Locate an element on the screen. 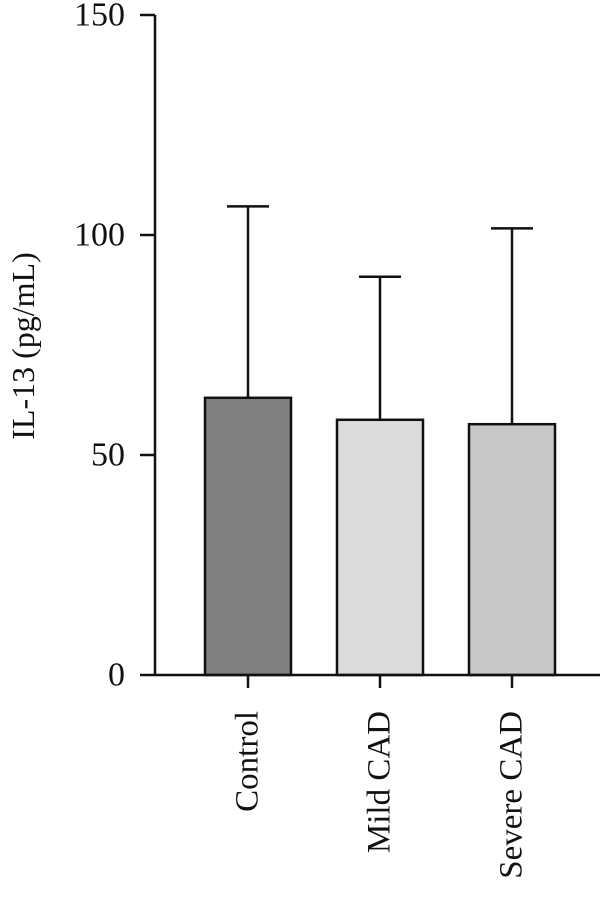  y-axis-title: IL-13 (pg/mL) is located at coordinates (23, 346).